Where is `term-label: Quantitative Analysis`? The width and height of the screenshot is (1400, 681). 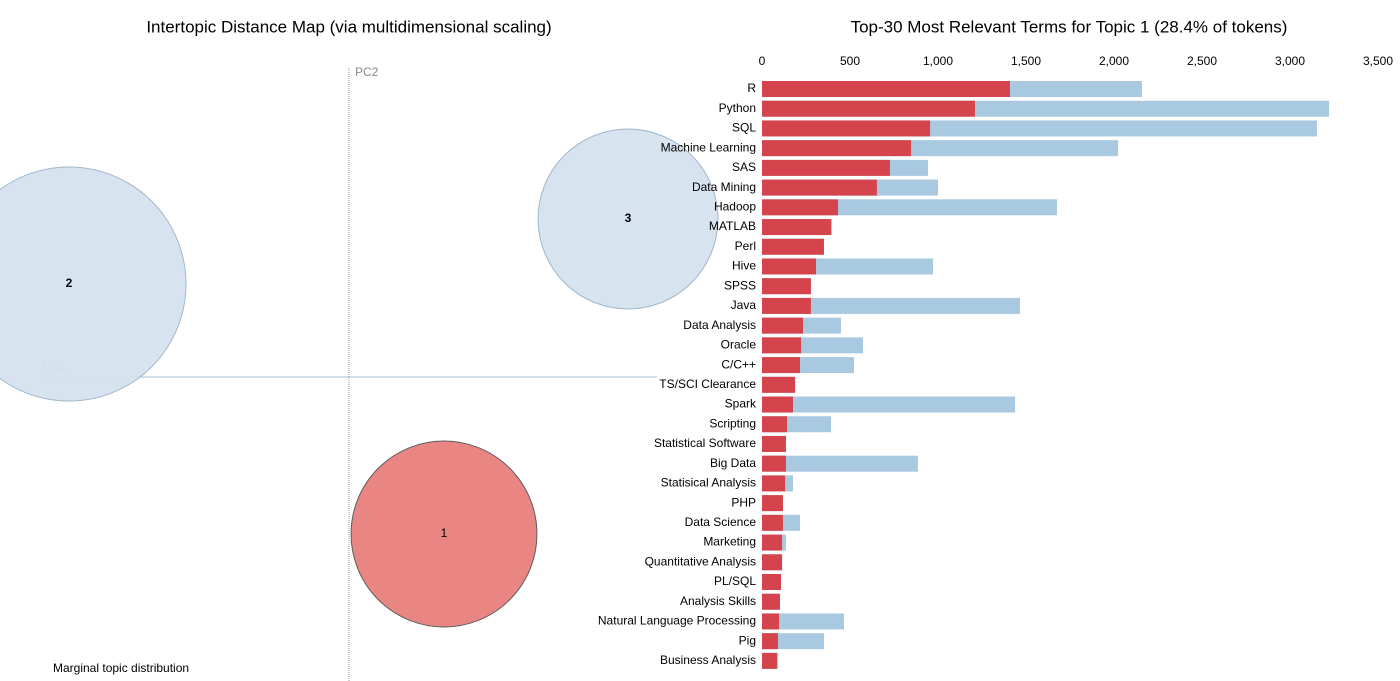
term-label: Quantitative Analysis is located at coordinates (700, 561).